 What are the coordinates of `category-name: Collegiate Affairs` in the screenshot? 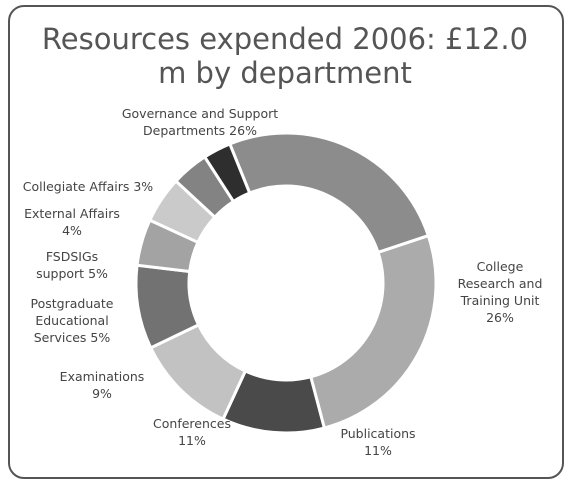 It's located at (76, 186).